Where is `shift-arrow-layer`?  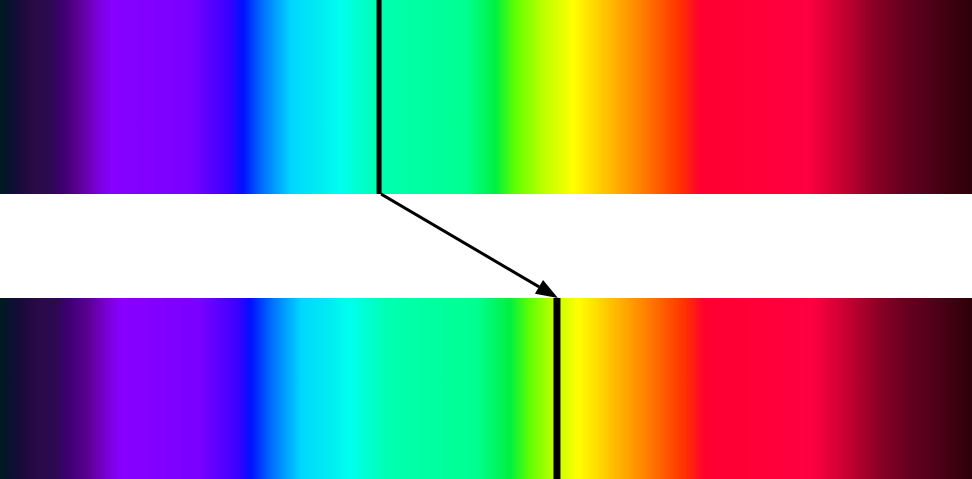 shift-arrow-layer is located at coordinates (469, 245).